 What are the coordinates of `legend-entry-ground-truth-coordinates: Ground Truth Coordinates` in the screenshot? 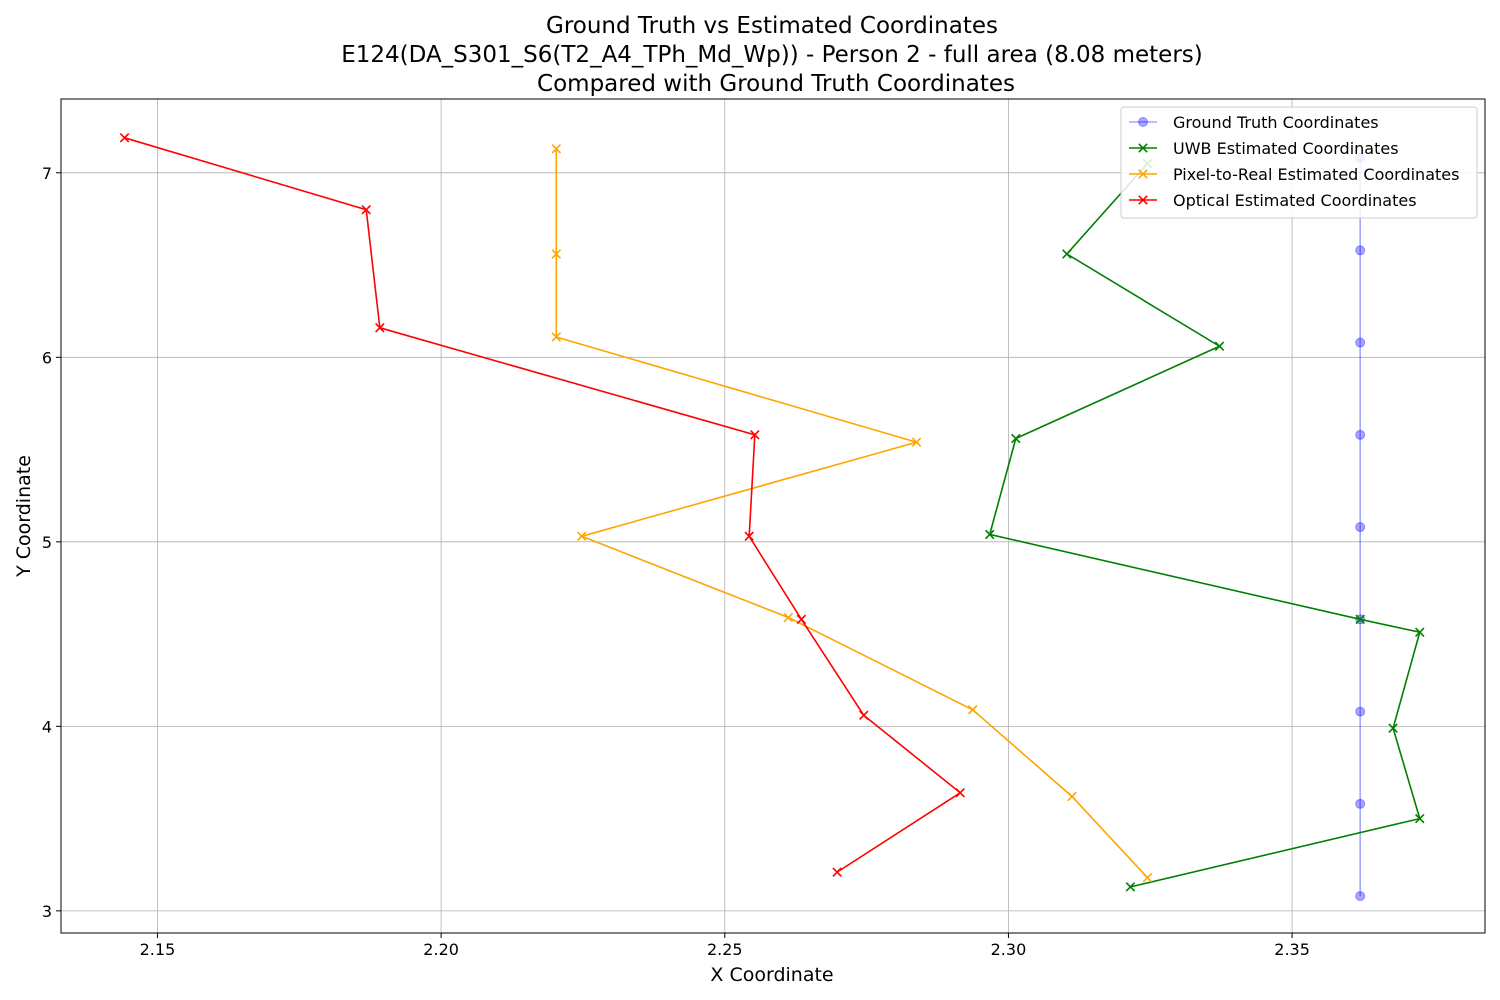 It's located at (1254, 122).